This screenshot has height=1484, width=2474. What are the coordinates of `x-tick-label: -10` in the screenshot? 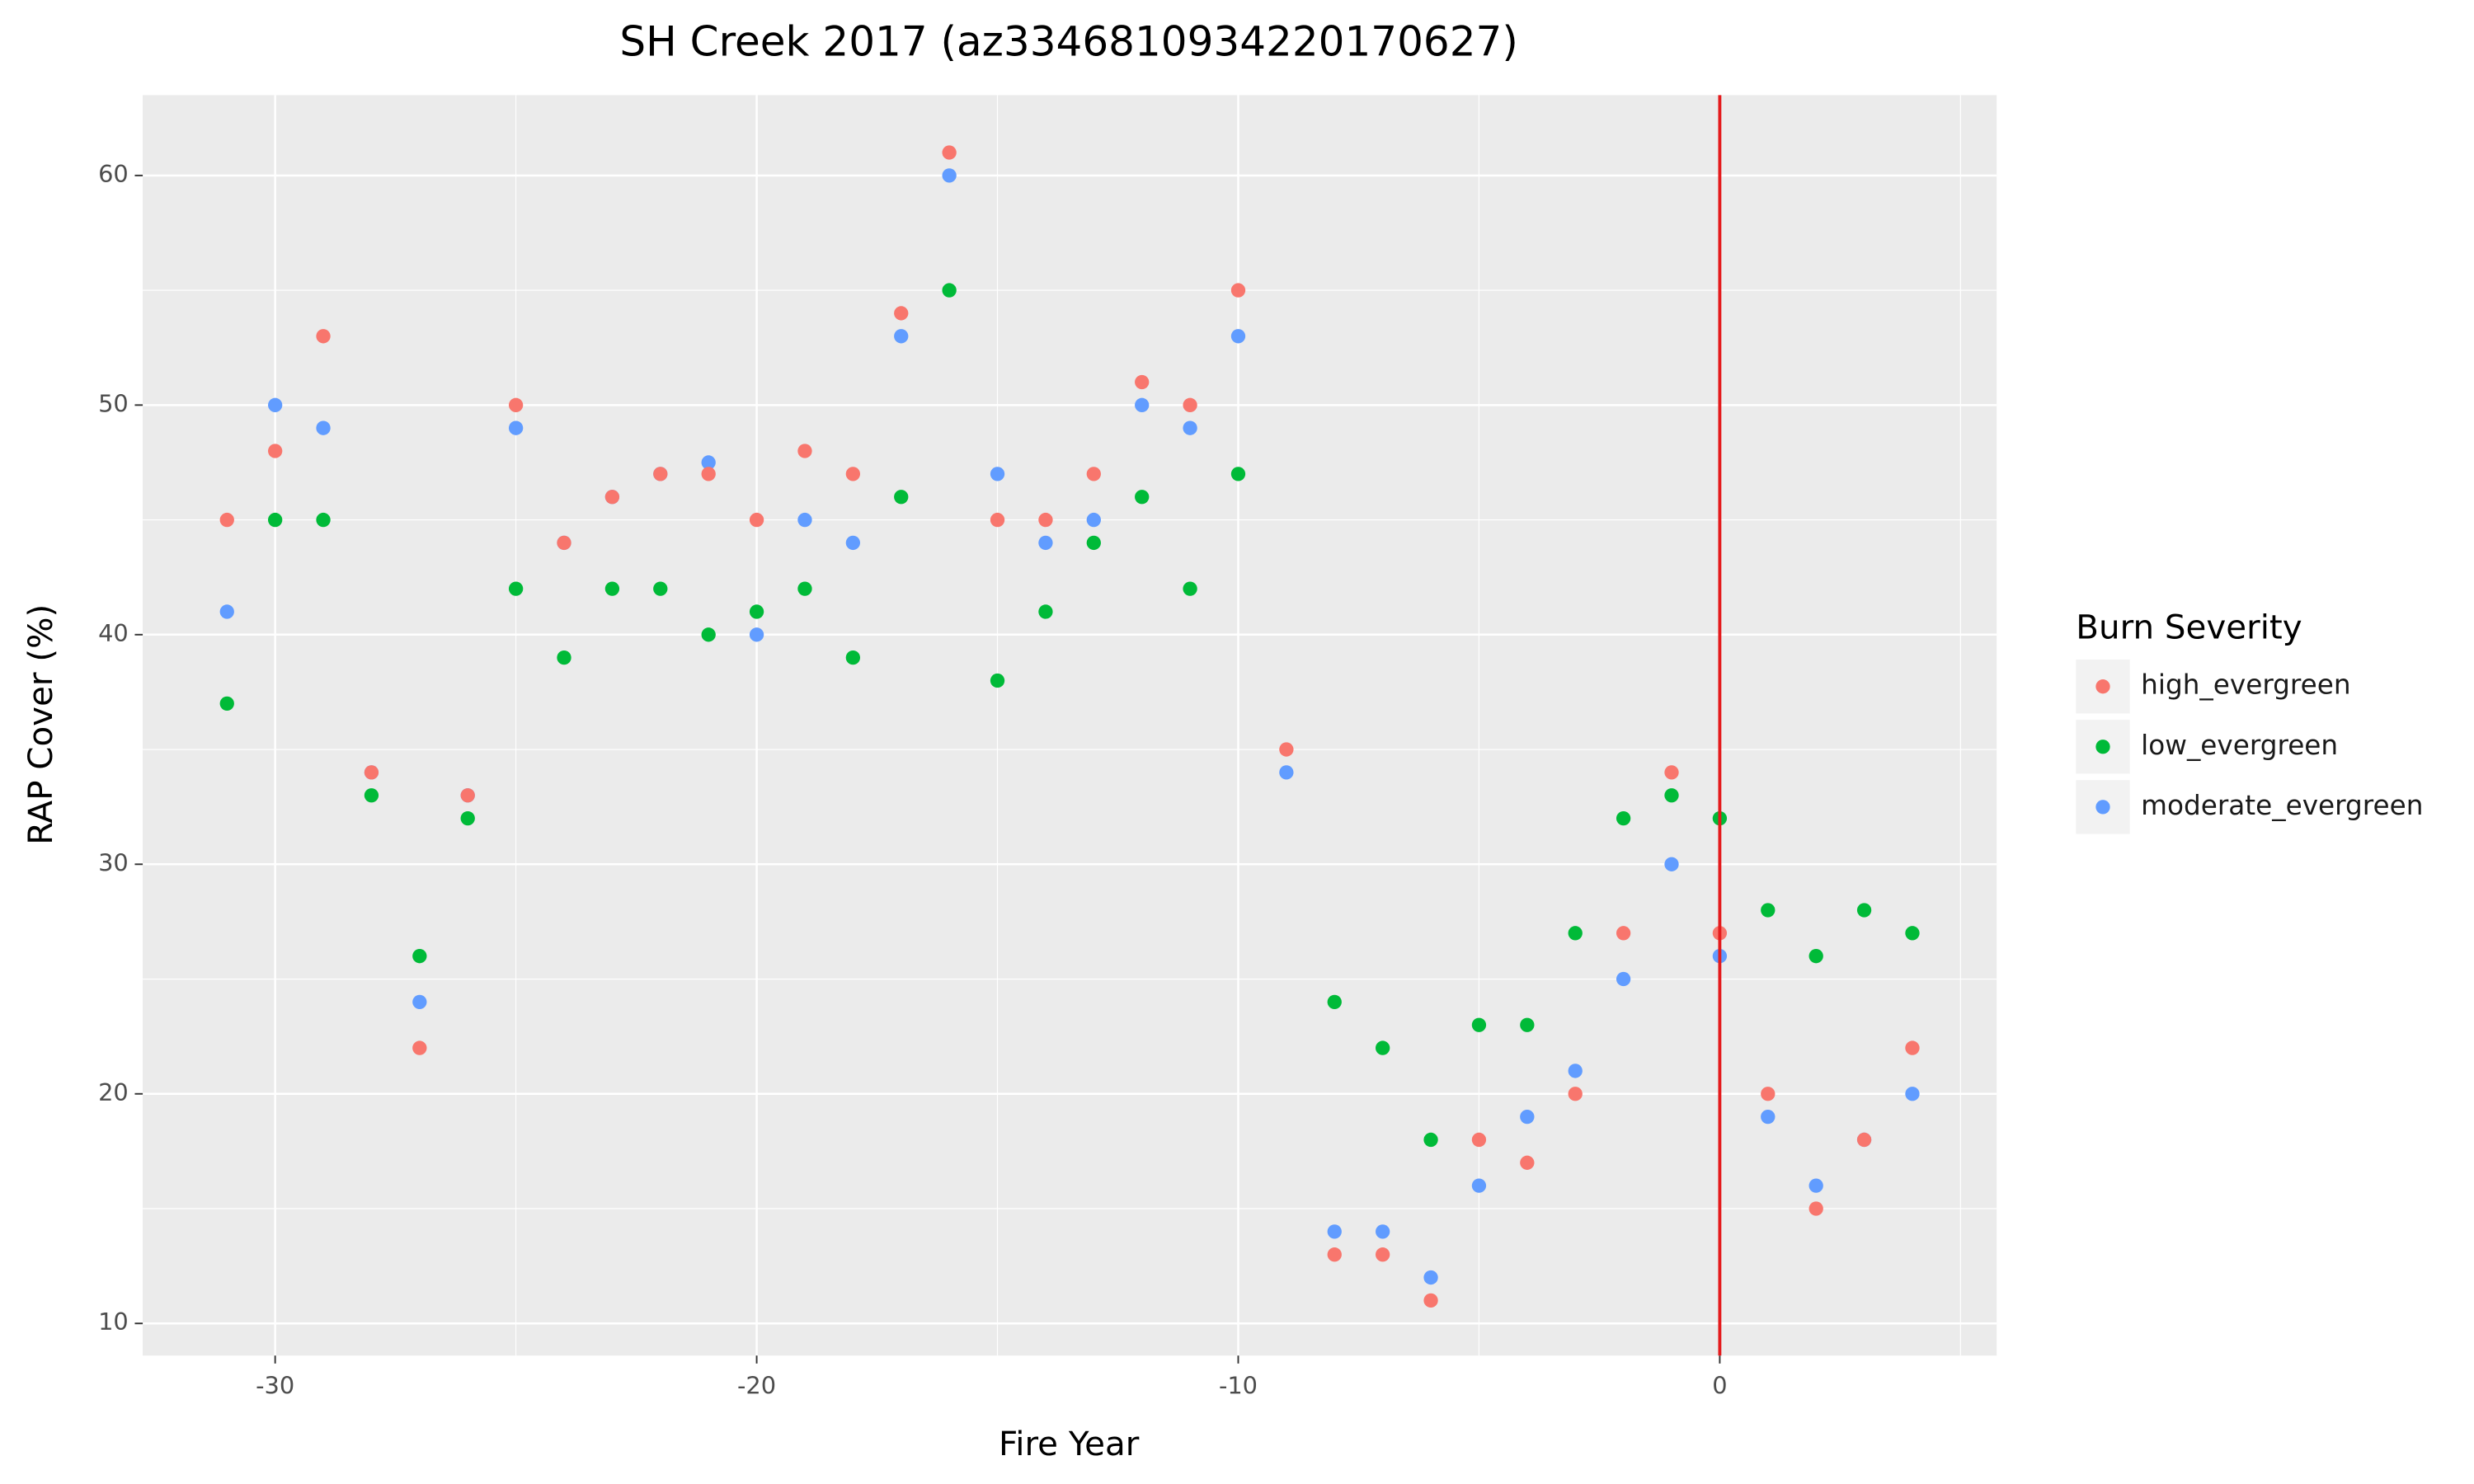 It's located at (1238, 1386).